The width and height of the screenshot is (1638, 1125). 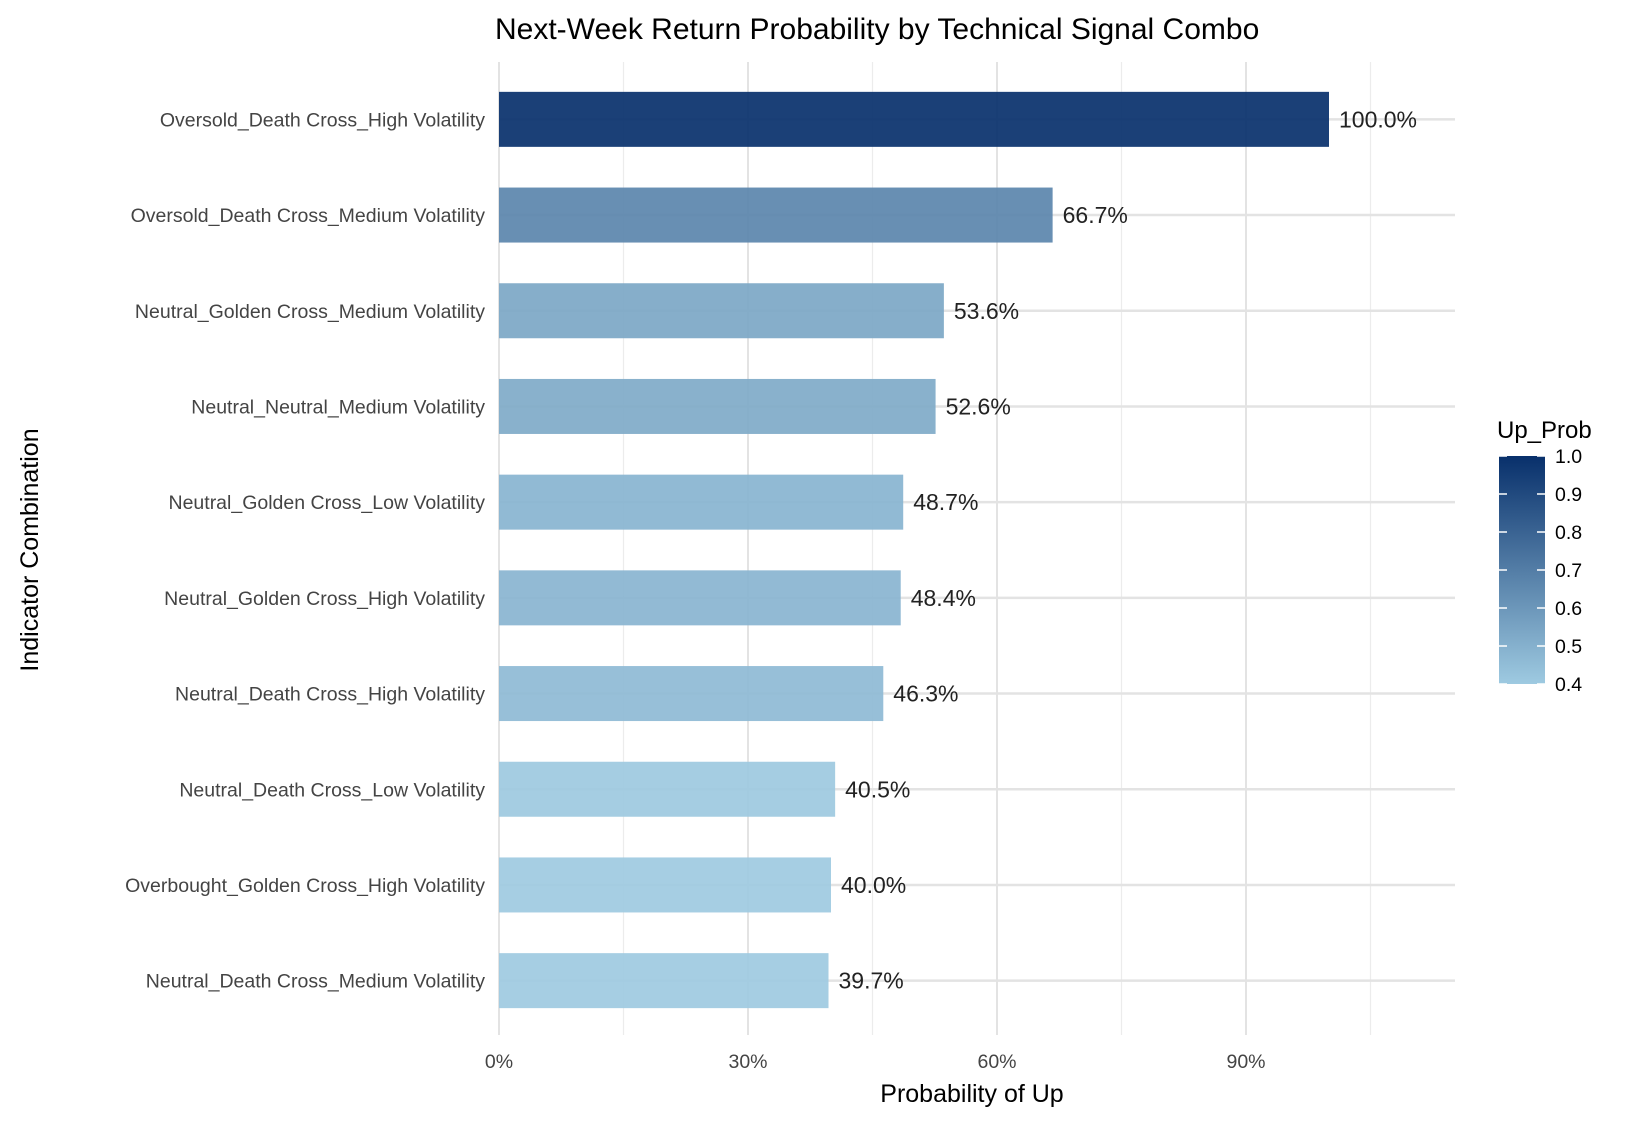 What do you see at coordinates (315, 982) in the screenshot?
I see `y-tick-label: Neutral_Death Cross_Medium Volatility` at bounding box center [315, 982].